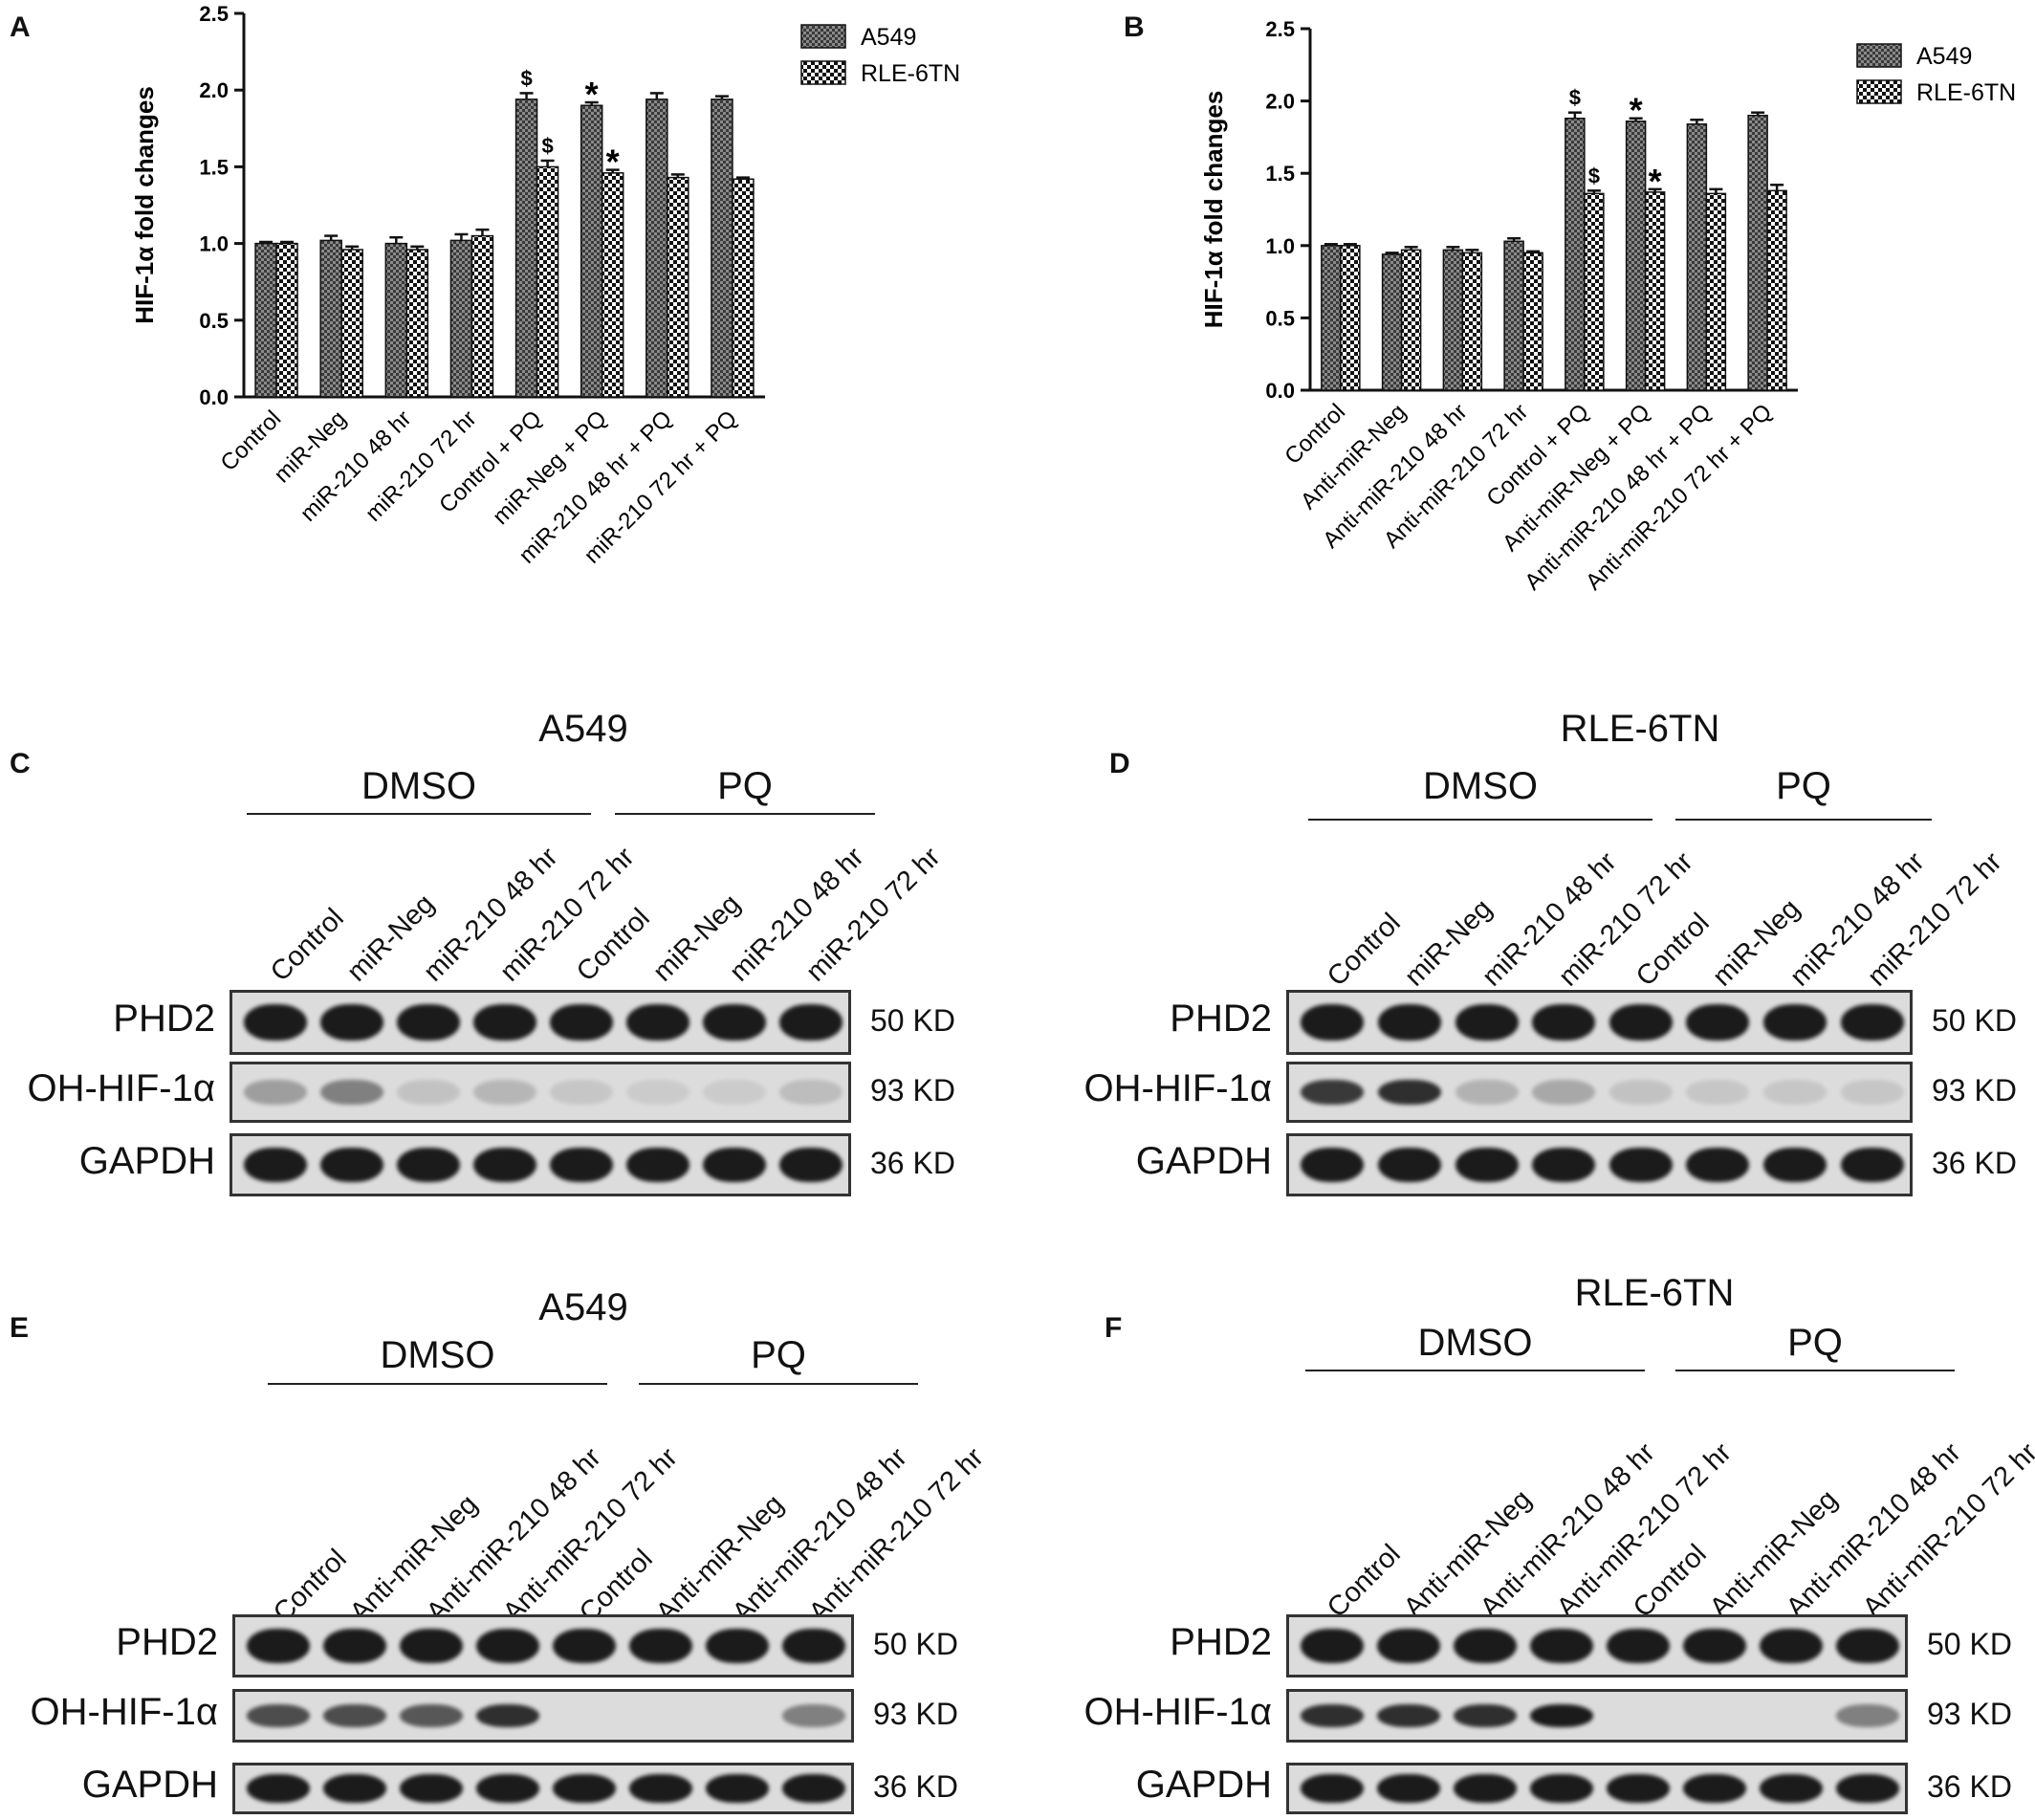  I want to click on category-label: Anti-miR-Neg, so click(1354, 457).